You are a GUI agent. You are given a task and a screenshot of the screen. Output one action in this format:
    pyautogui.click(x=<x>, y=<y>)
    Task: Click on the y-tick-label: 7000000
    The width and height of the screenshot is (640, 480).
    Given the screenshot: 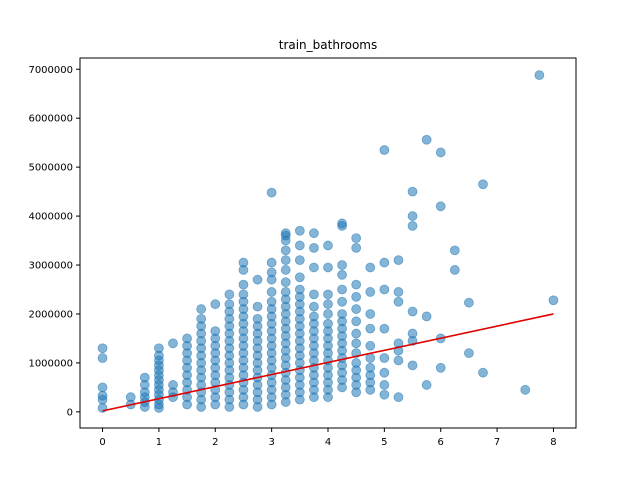 What is the action you would take?
    pyautogui.click(x=50, y=70)
    